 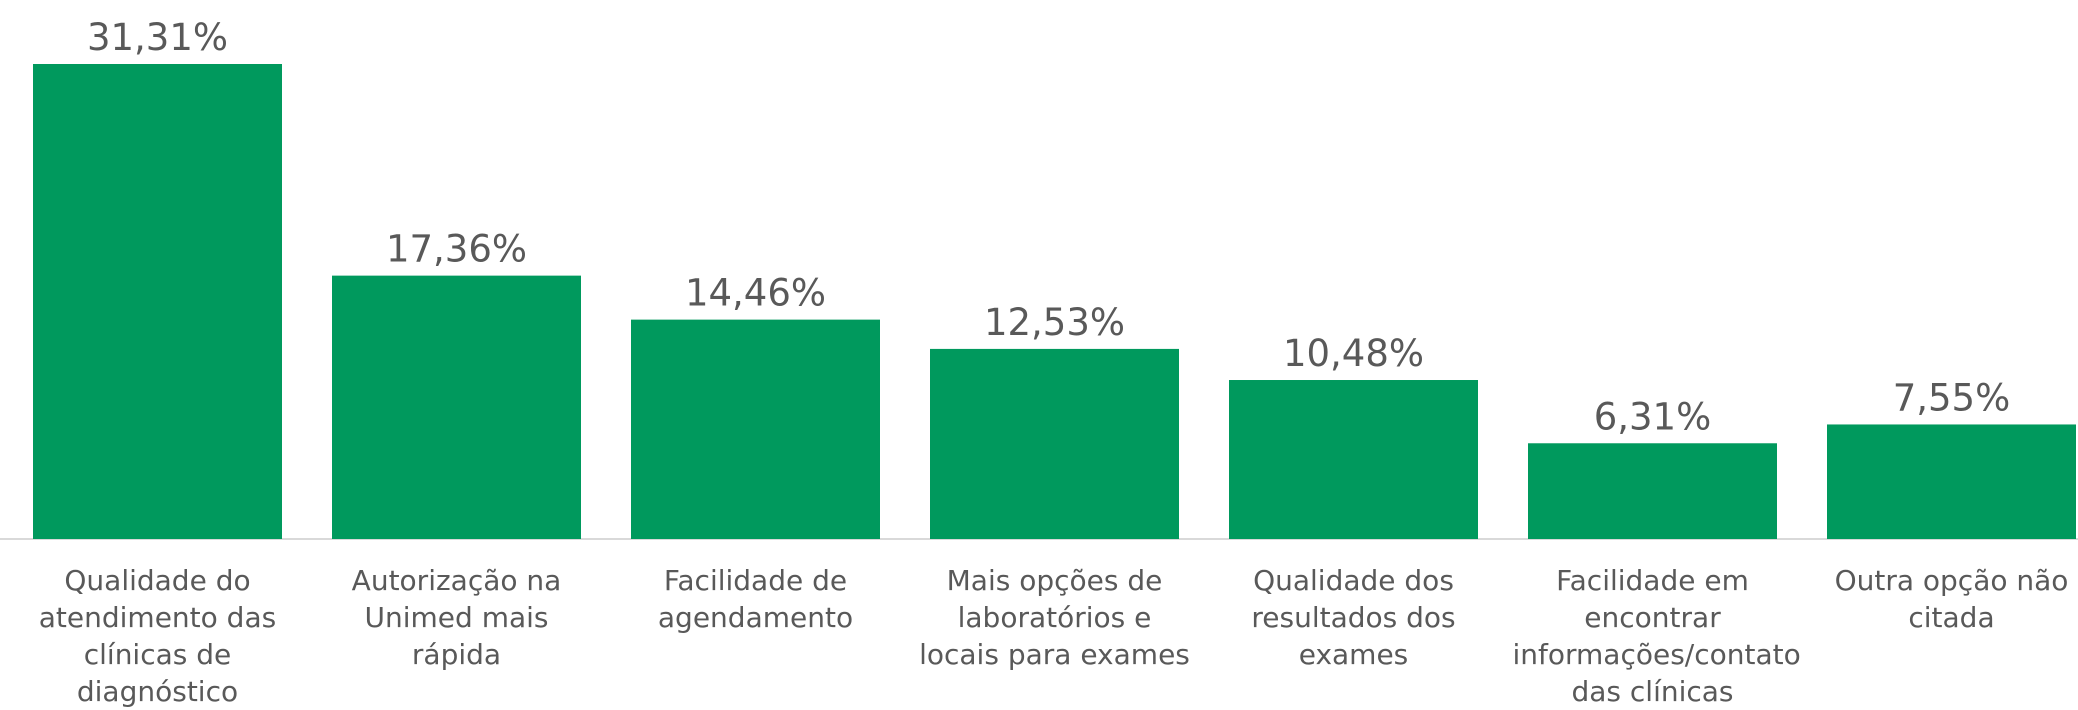 I want to click on category-label: Qualidade dos resultados dos exames, so click(x=1354, y=617).